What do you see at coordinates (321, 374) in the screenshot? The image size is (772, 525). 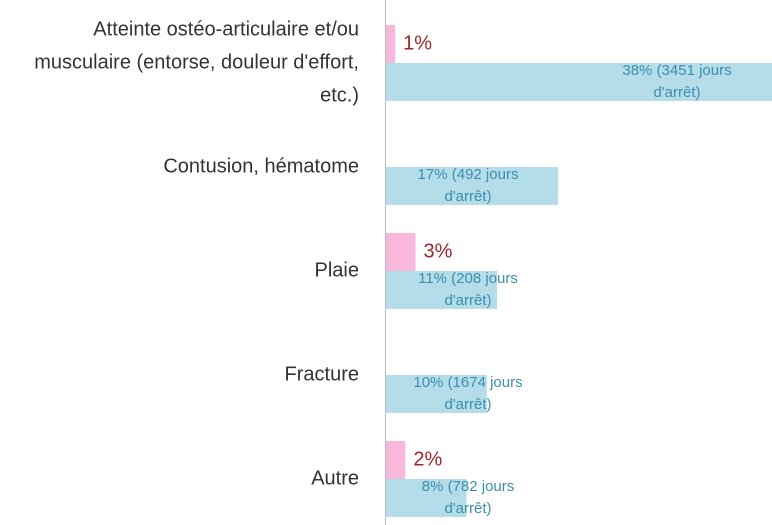 I see `category-label: Fracture` at bounding box center [321, 374].